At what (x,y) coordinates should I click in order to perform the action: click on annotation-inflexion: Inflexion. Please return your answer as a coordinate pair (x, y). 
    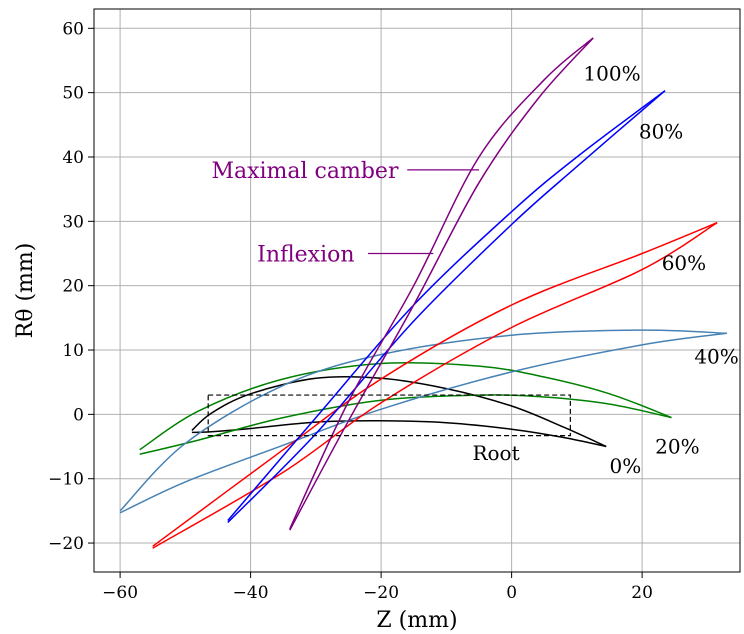
    Looking at the image, I should click on (305, 255).